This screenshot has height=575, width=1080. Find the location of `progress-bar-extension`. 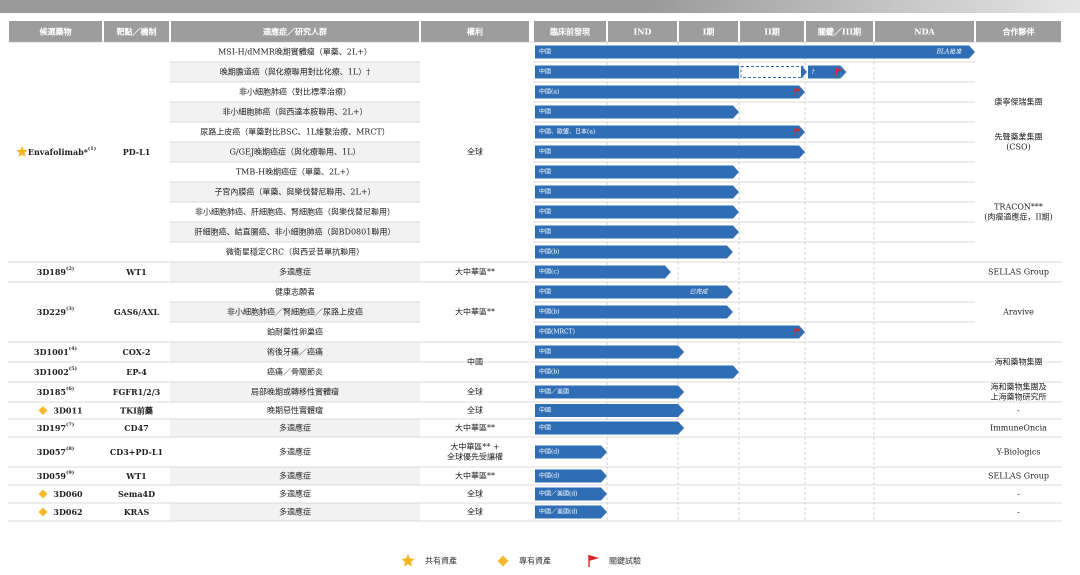

progress-bar-extension is located at coordinates (824, 72).